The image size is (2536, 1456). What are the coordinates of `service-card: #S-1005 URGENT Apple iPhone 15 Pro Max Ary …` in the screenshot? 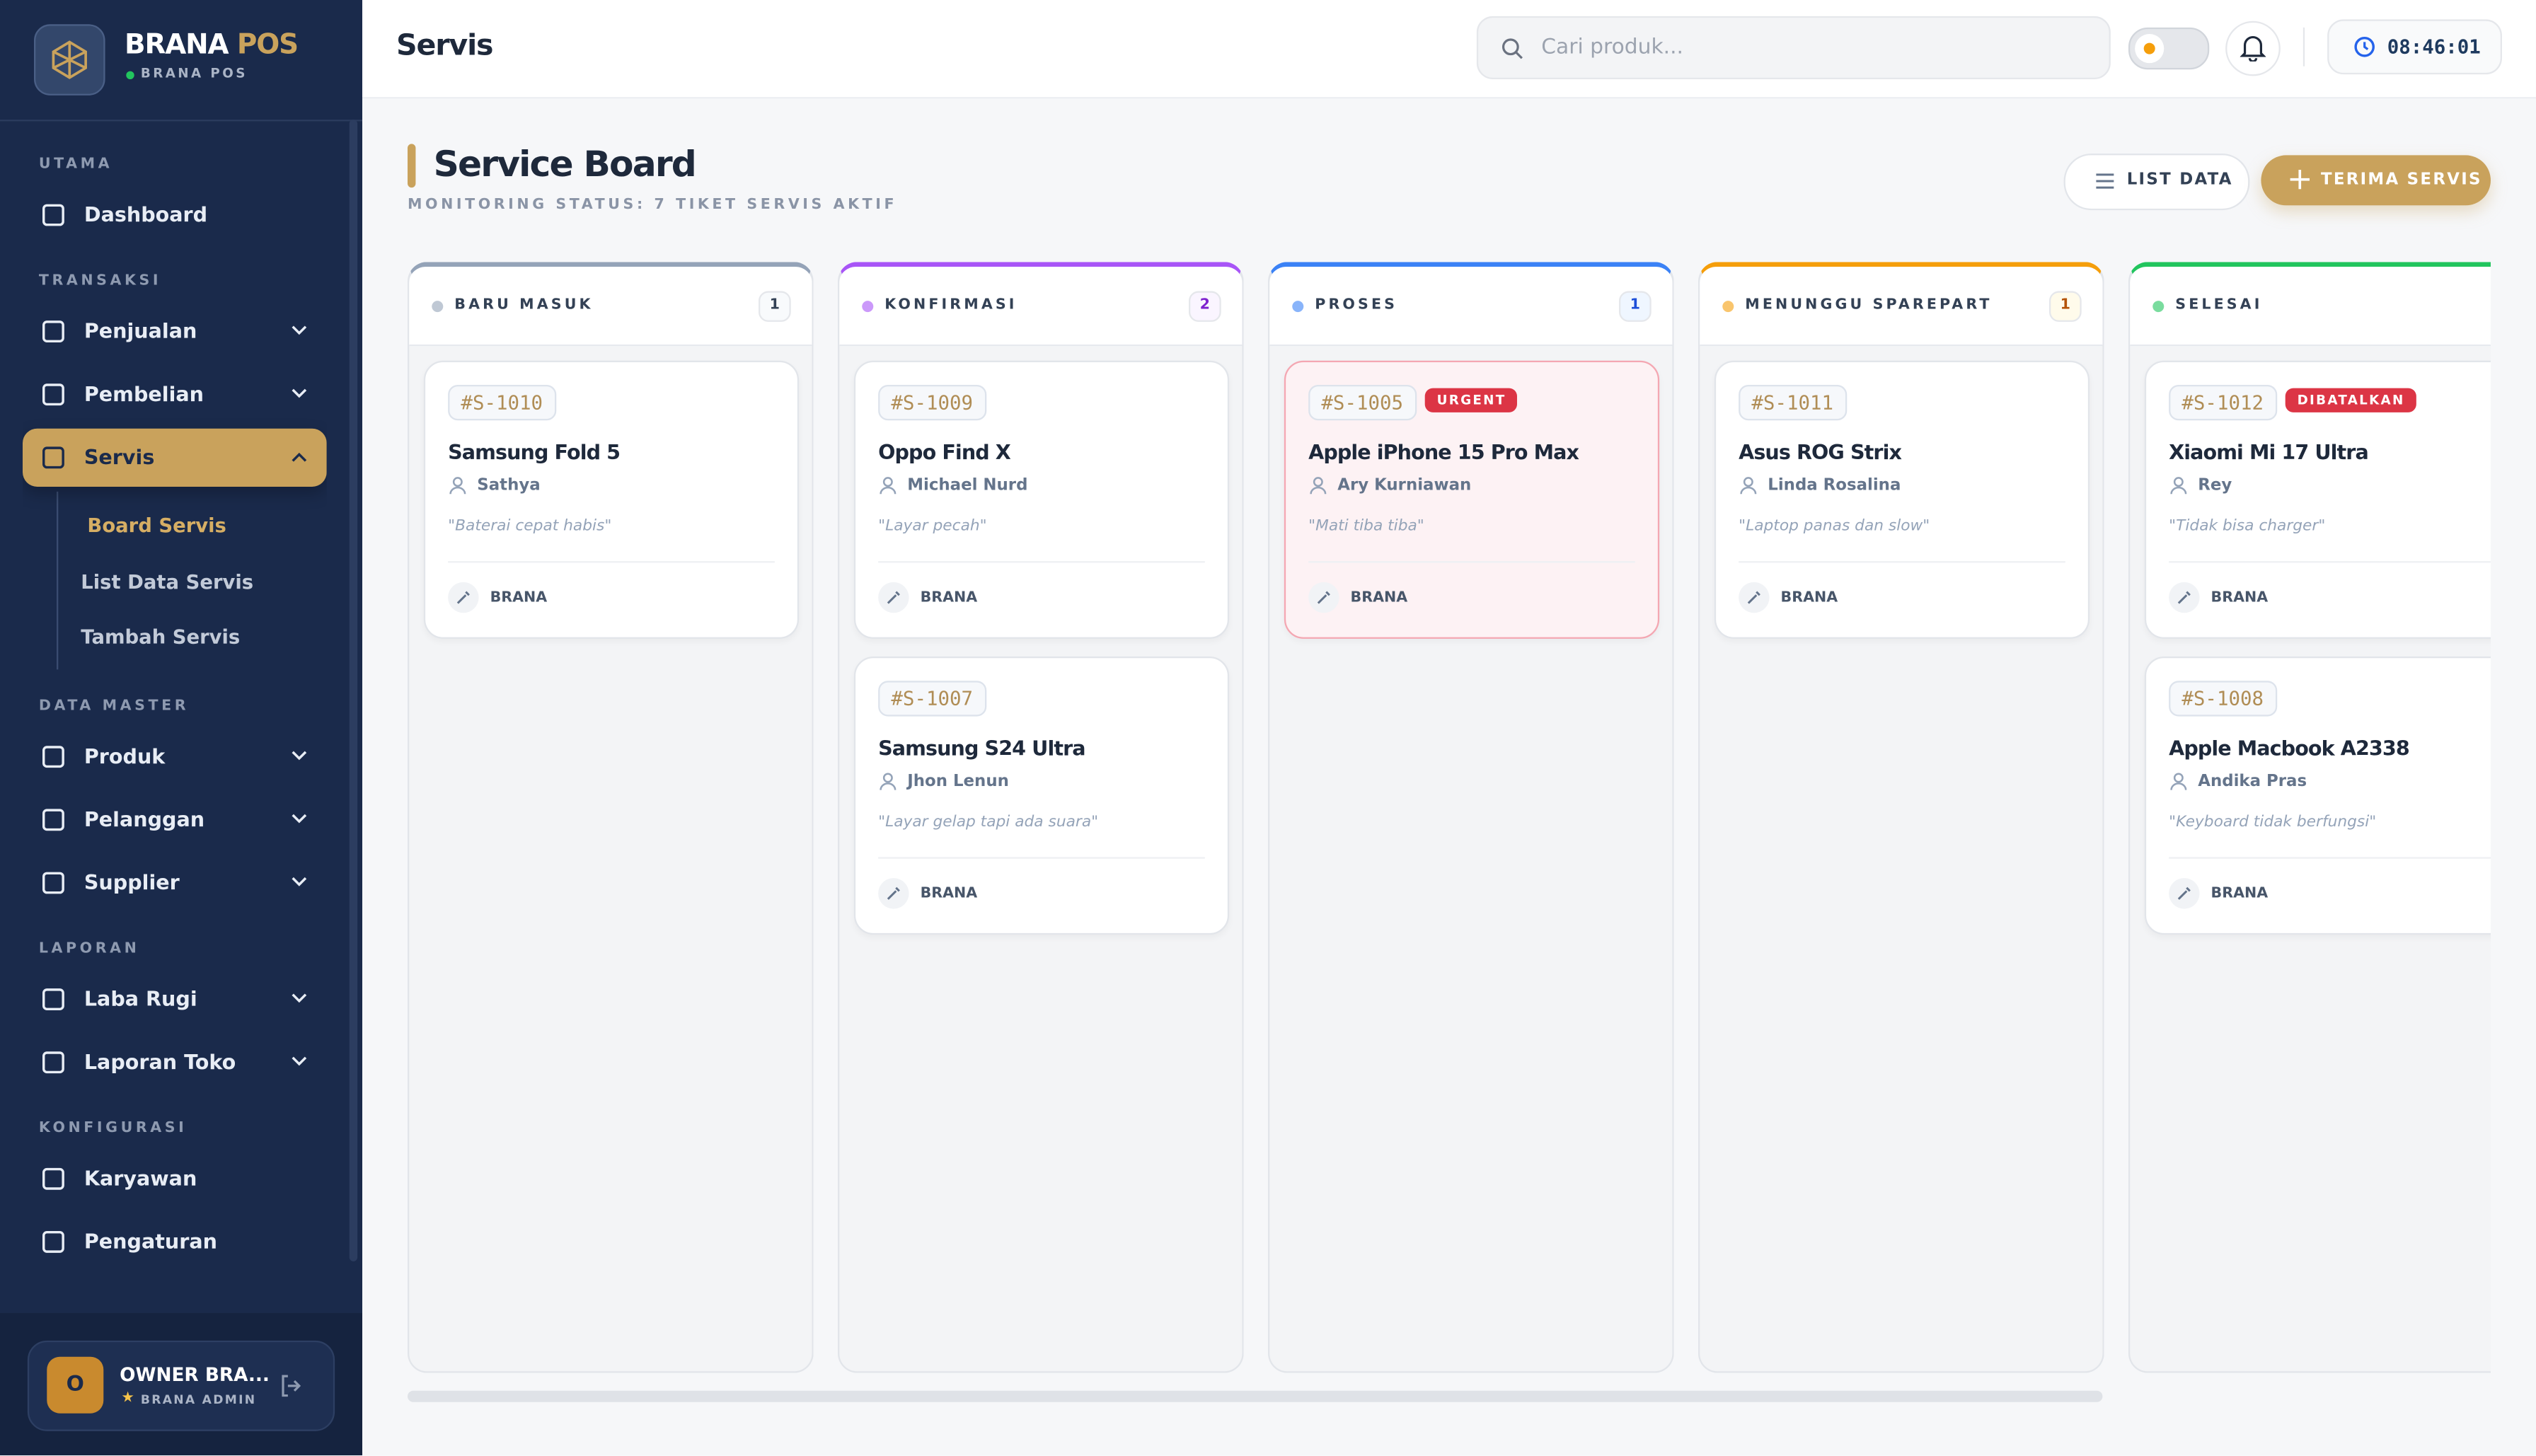 It's located at (1472, 499).